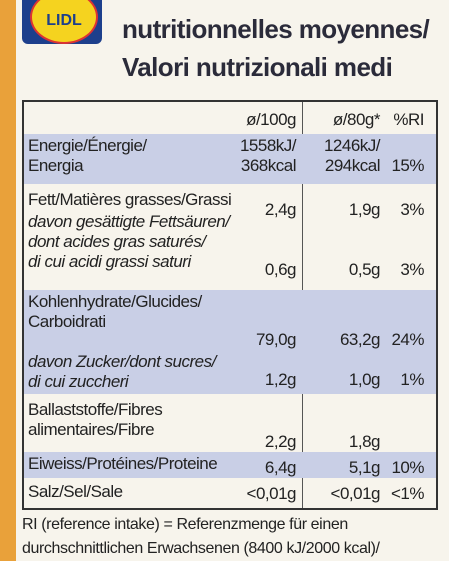 This screenshot has height=561, width=449. Describe the element at coordinates (280, 209) in the screenshot. I see `value-per-100g: 2,4g` at that location.